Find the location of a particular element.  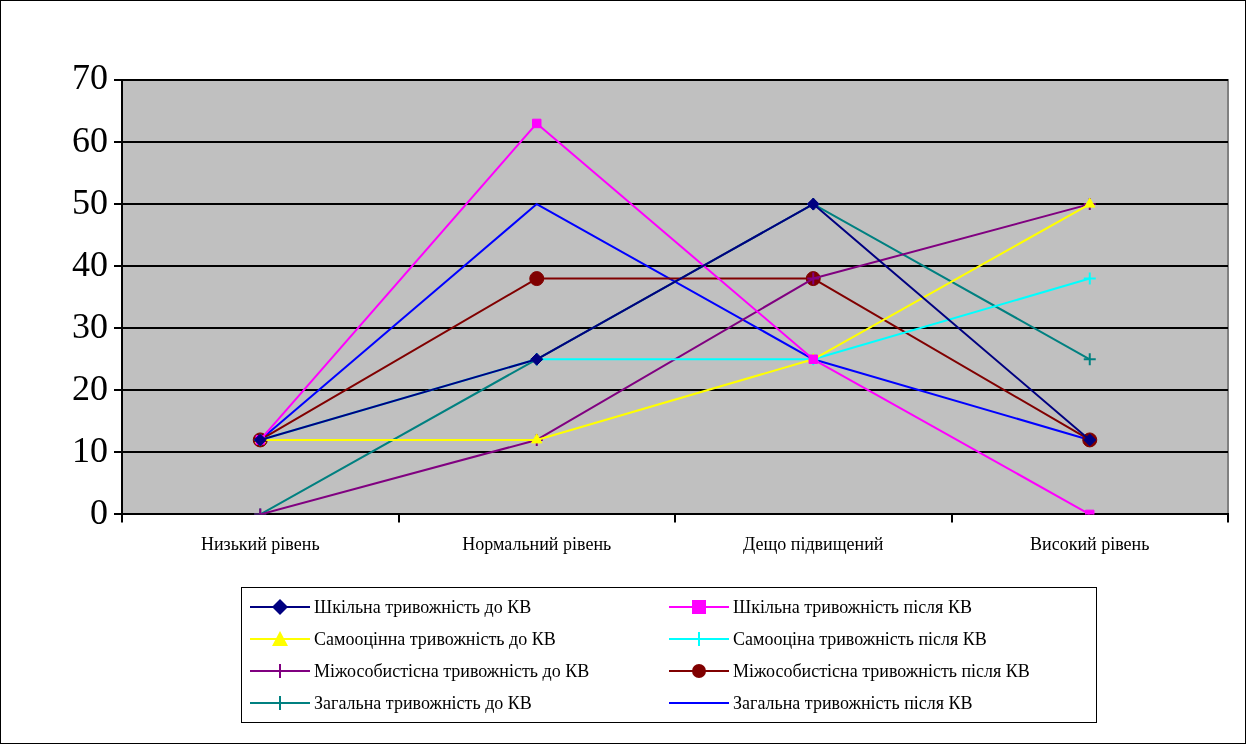

y-tick-label: 60 is located at coordinates (90, 139).